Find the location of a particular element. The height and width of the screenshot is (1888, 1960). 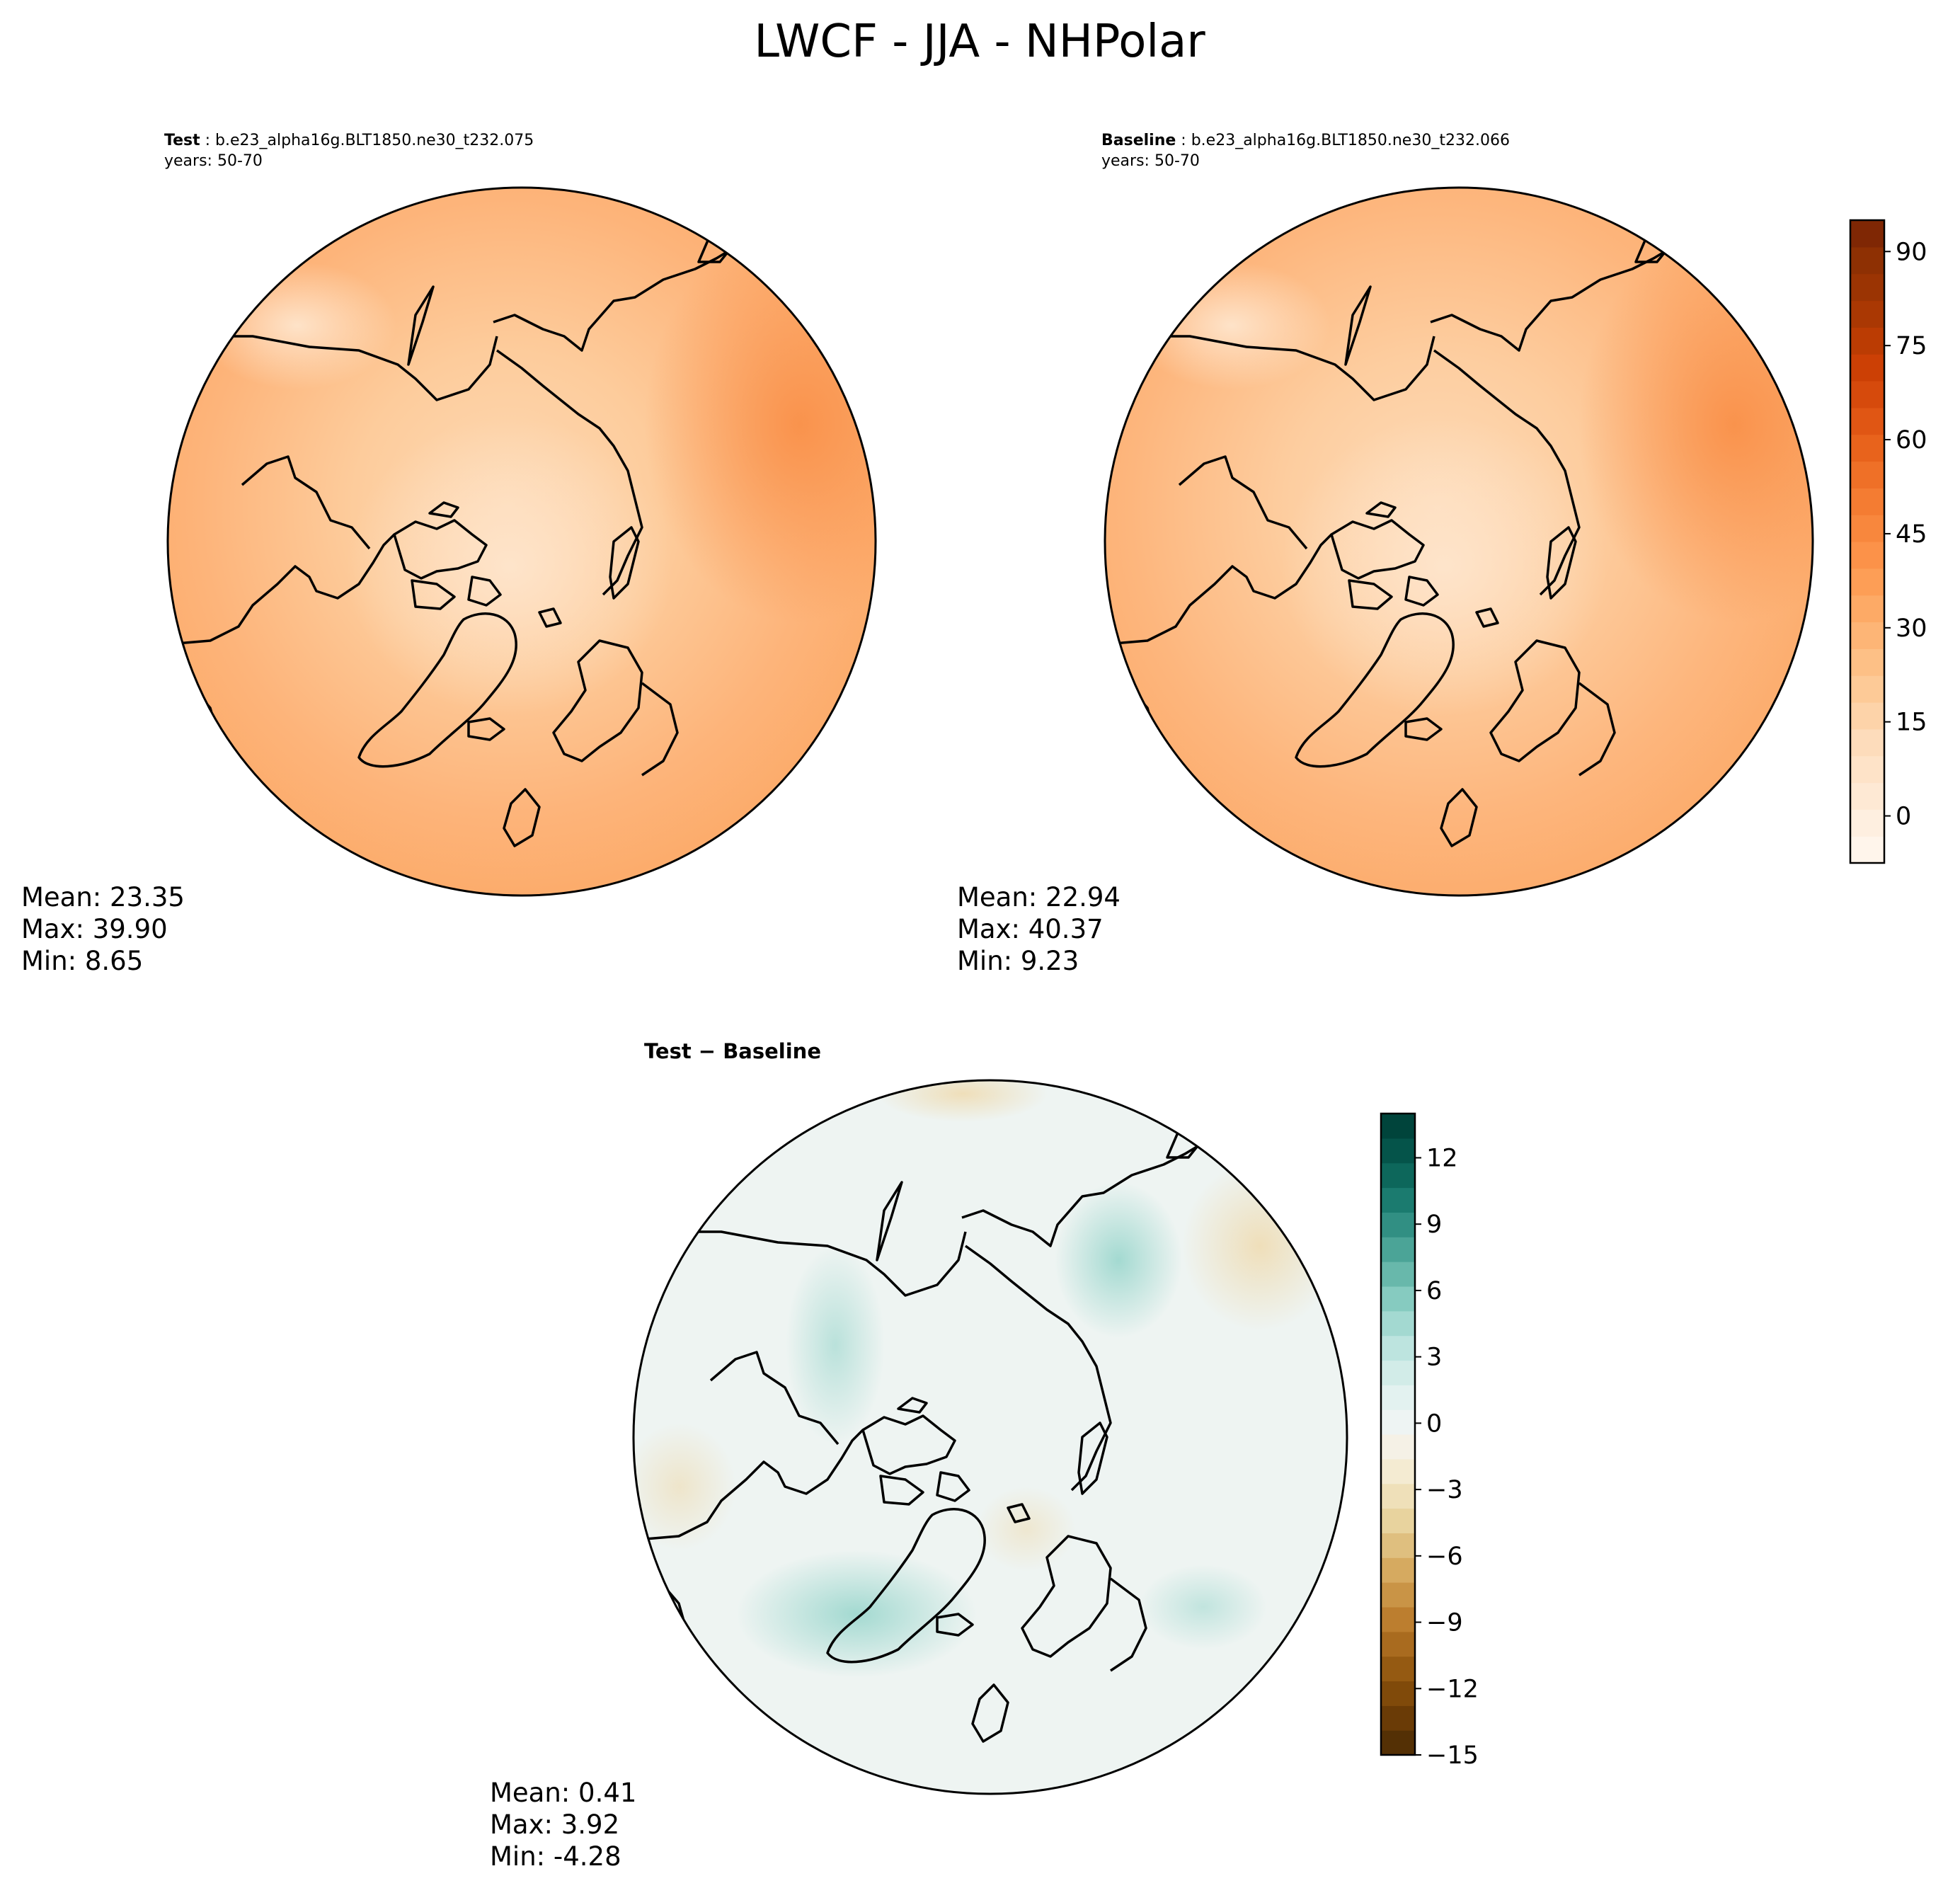

test-map is located at coordinates (522, 542).